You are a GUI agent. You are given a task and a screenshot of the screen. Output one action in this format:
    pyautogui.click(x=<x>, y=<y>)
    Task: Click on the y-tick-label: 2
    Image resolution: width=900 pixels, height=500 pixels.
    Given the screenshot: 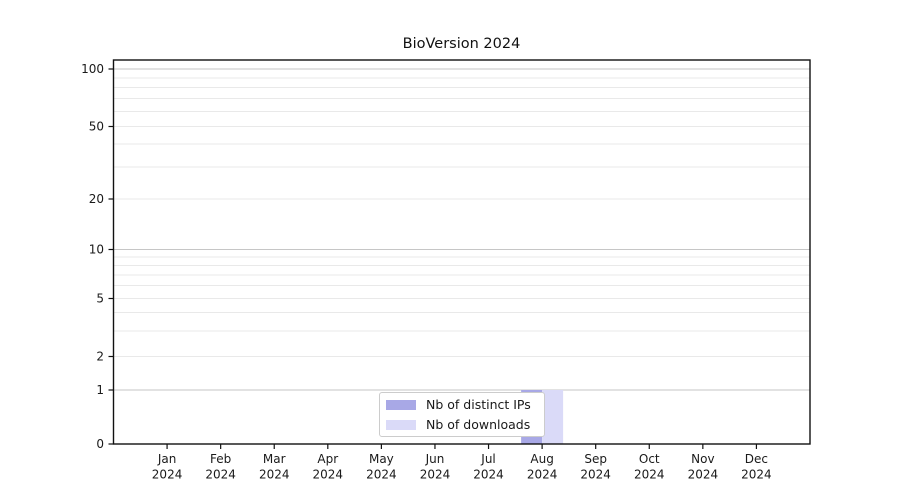 What is the action you would take?
    pyautogui.click(x=100, y=357)
    